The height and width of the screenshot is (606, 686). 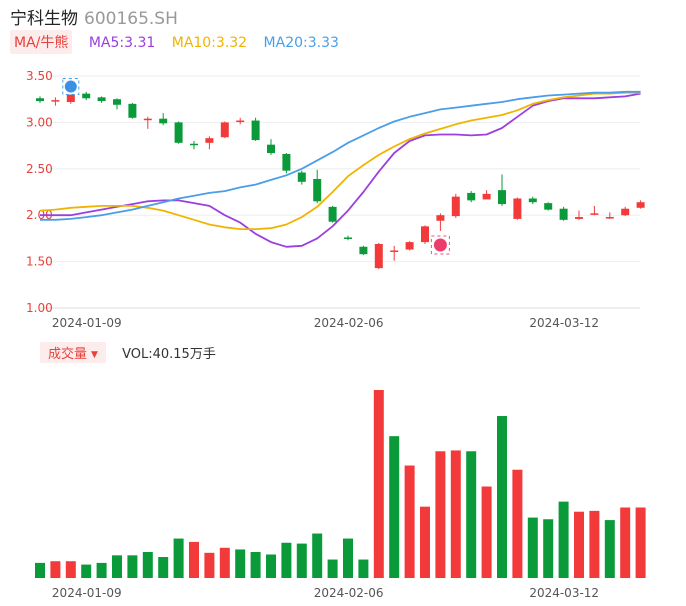 What do you see at coordinates (87, 593) in the screenshot?
I see `x-tick-label: 2024-01-09` at bounding box center [87, 593].